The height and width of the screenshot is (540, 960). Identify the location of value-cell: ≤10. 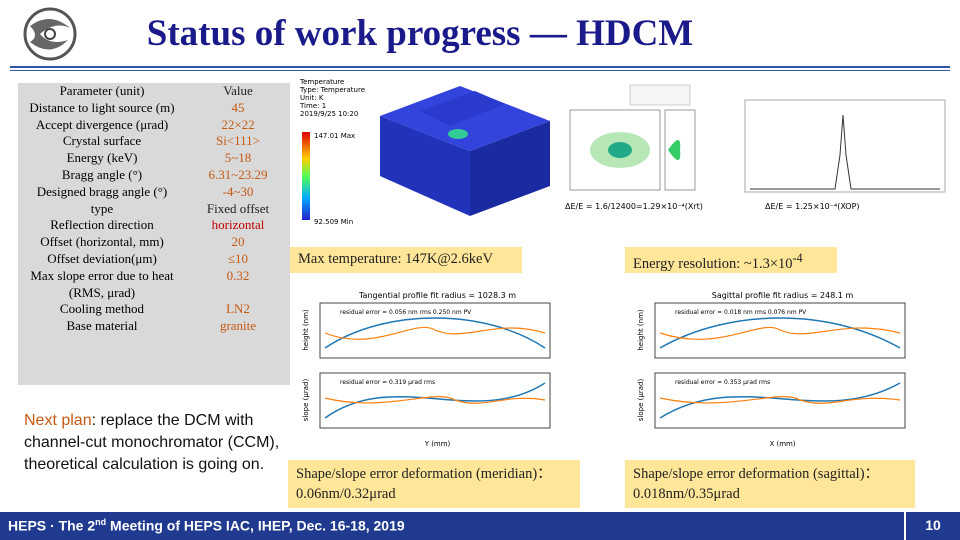
(238, 258).